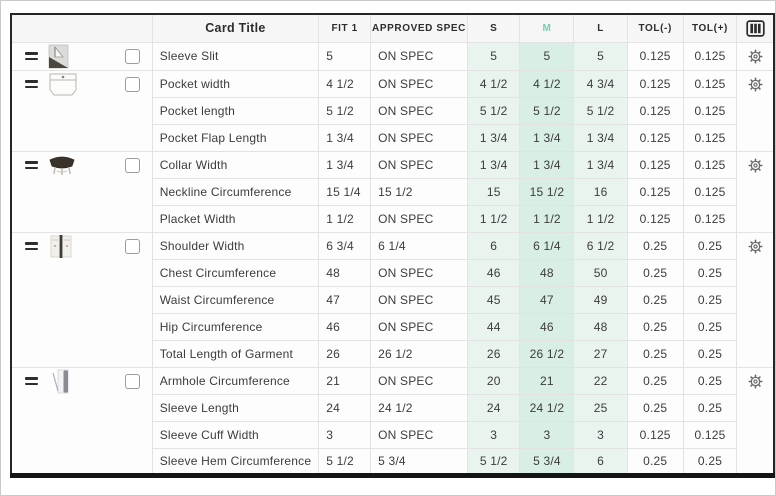 The width and height of the screenshot is (776, 496). I want to click on card-title-cell: Total Length of Garment, so click(235, 353).